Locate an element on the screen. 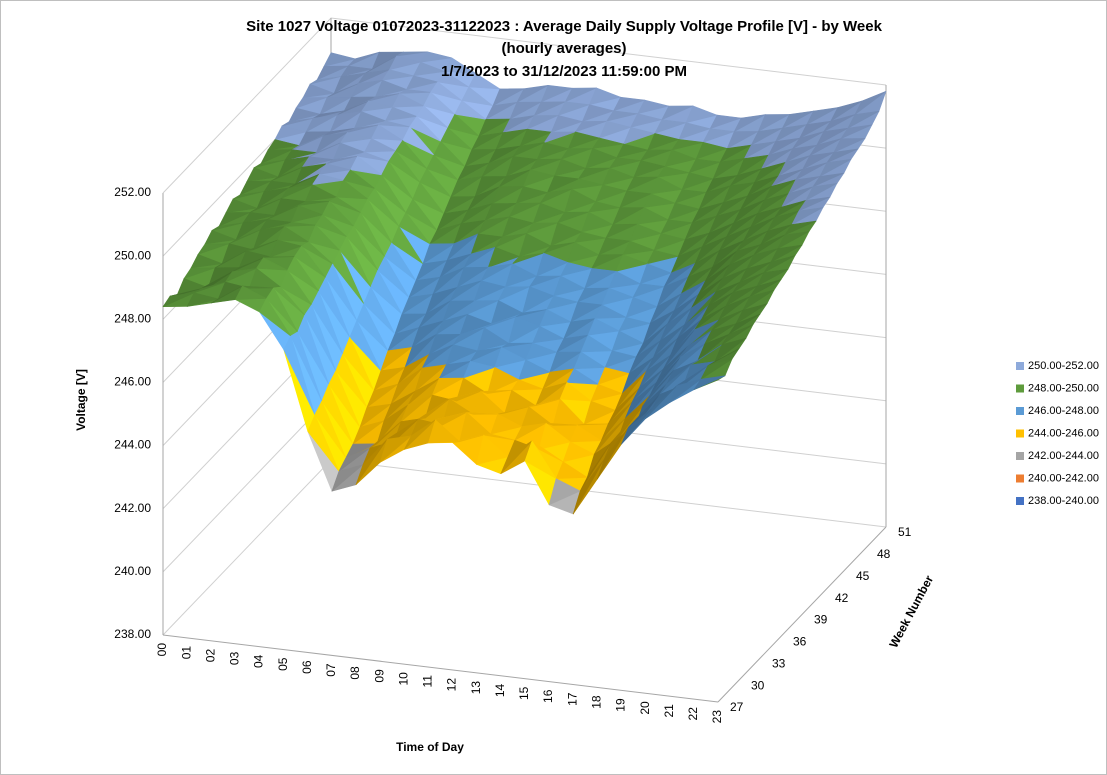 The image size is (1107, 775). y-tick-label: 27 is located at coordinates (737, 707).